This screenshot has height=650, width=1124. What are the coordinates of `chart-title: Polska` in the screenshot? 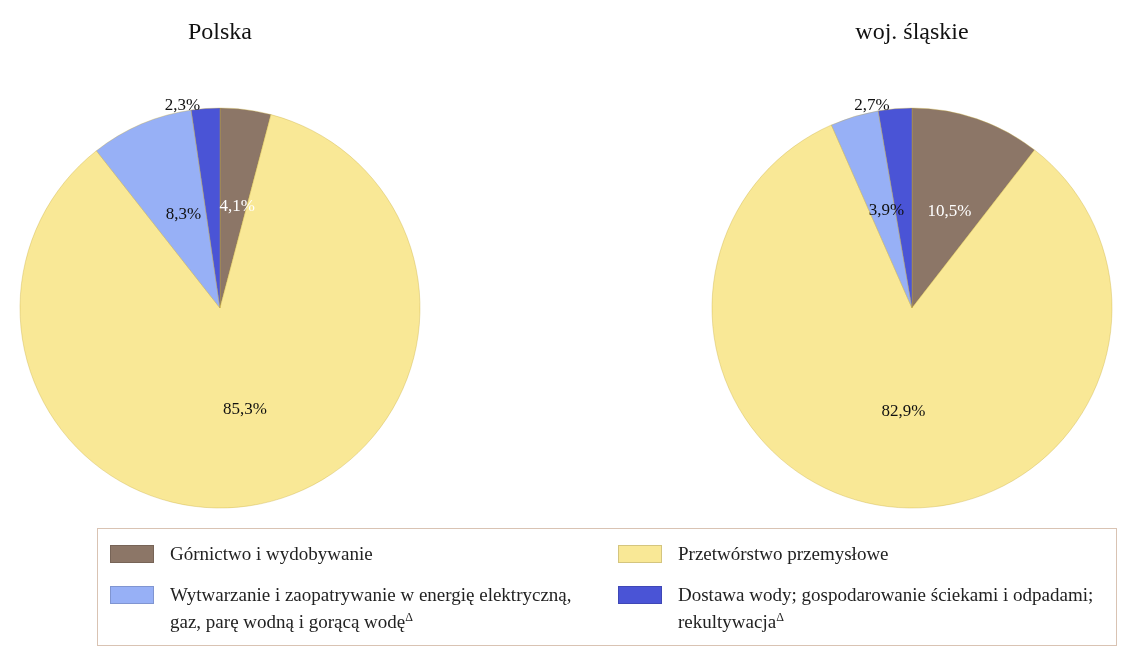 It's located at (220, 31).